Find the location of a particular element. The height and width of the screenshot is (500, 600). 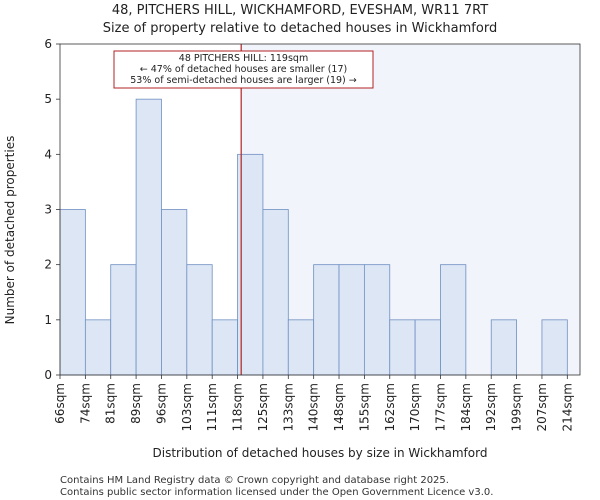

x-tick-label: 177sqm is located at coordinates (440, 407).